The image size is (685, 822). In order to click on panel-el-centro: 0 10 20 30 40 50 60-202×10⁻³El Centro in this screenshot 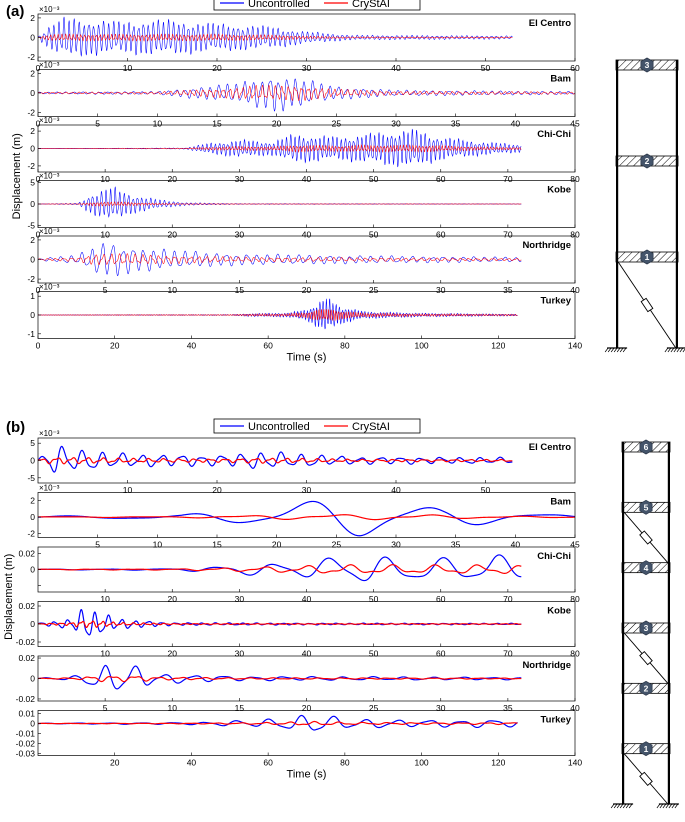, I will do `click(303, 39)`.